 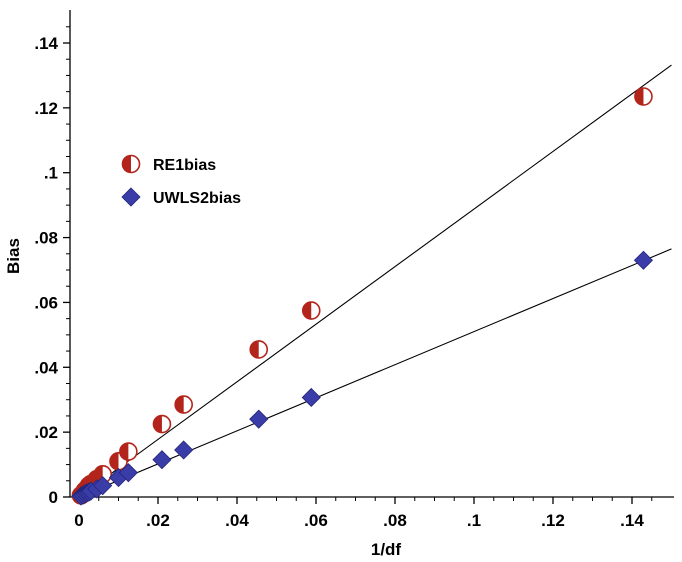 What do you see at coordinates (363, 513) in the screenshot?
I see `x-axis-ticks: 0 .02 .04 .06 .08 .1 .12 .14` at bounding box center [363, 513].